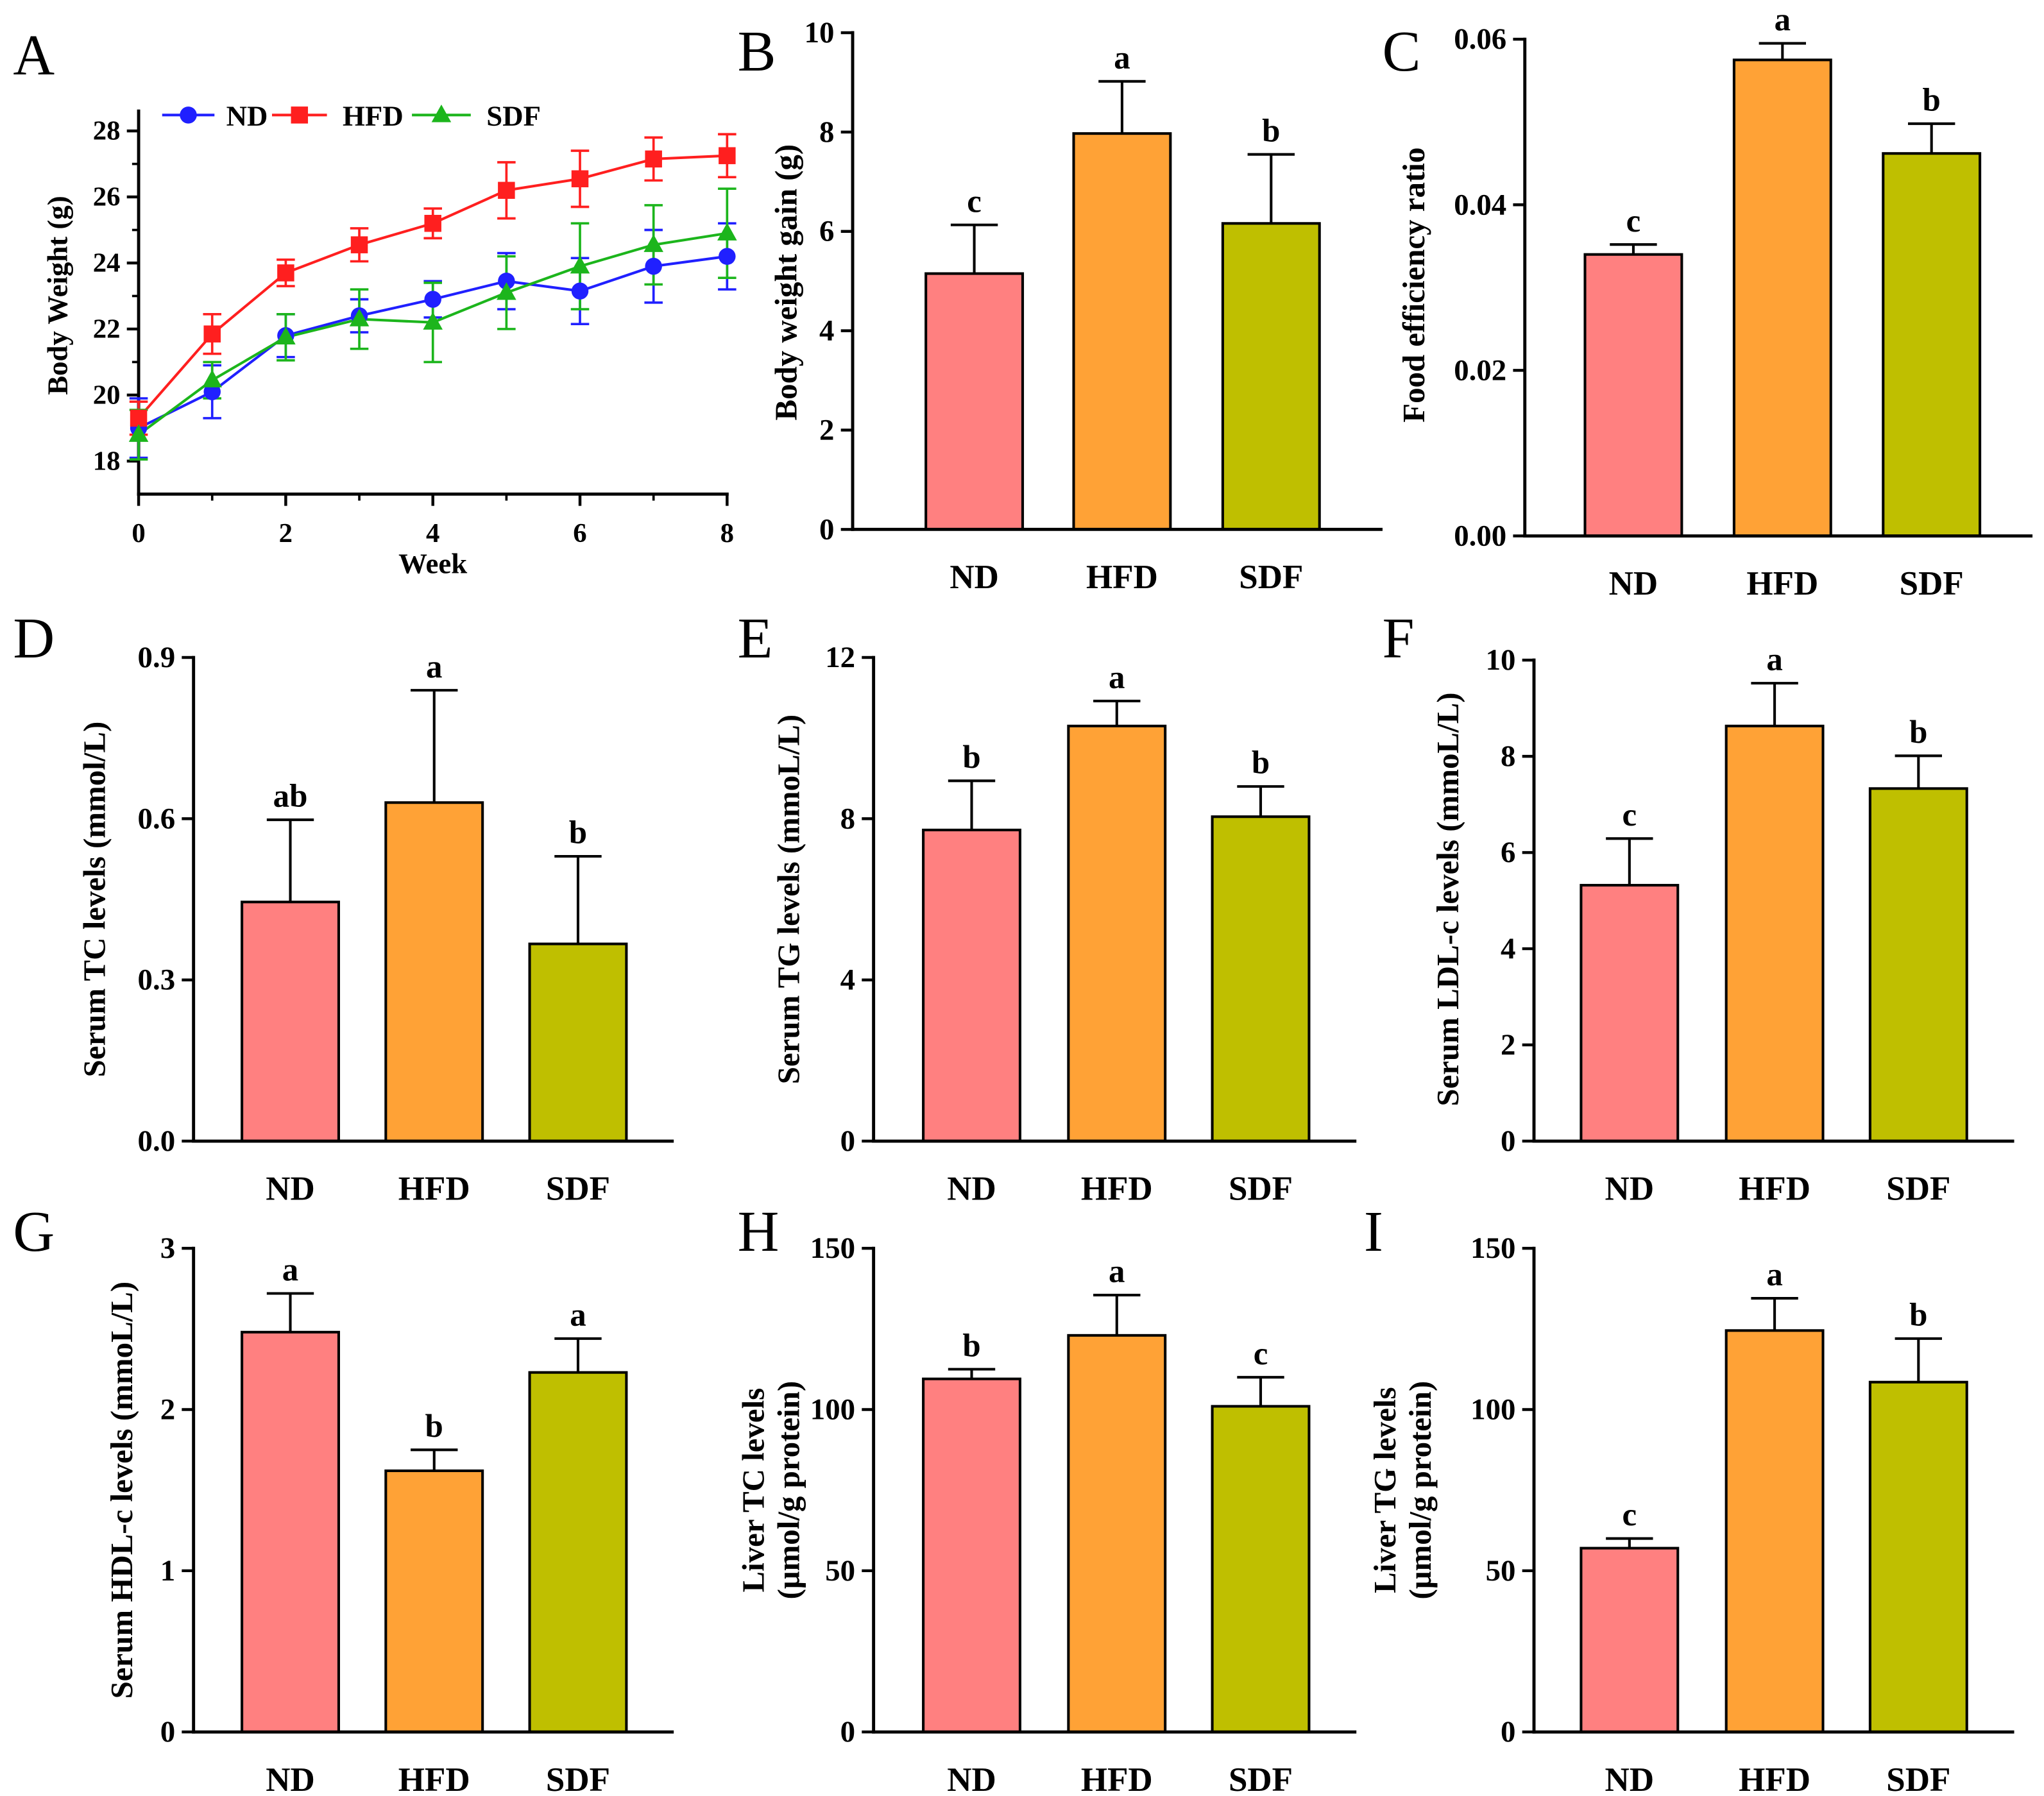  I want to click on panel-letter: E, so click(756, 639).